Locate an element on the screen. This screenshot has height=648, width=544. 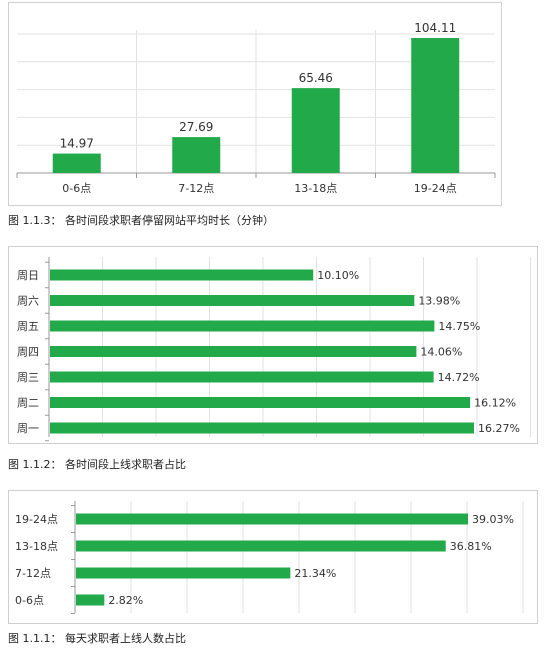
y-tick-label: 19-24点 is located at coordinates (36, 519).